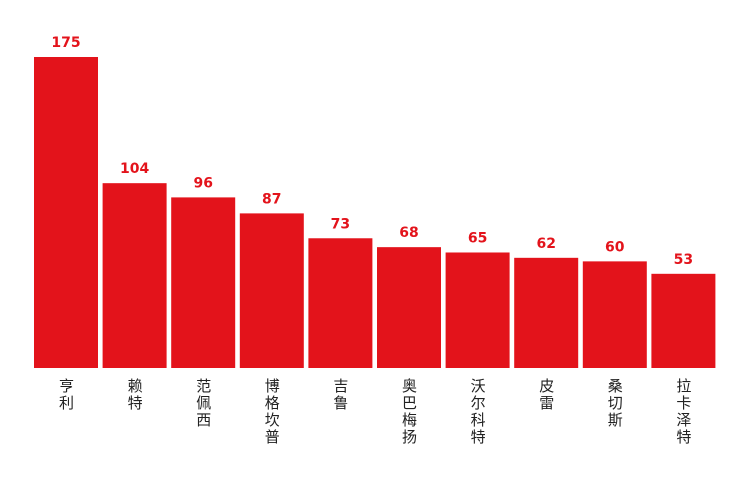 The width and height of the screenshot is (750, 495). I want to click on category-label: 拉卡泽特, so click(683, 412).